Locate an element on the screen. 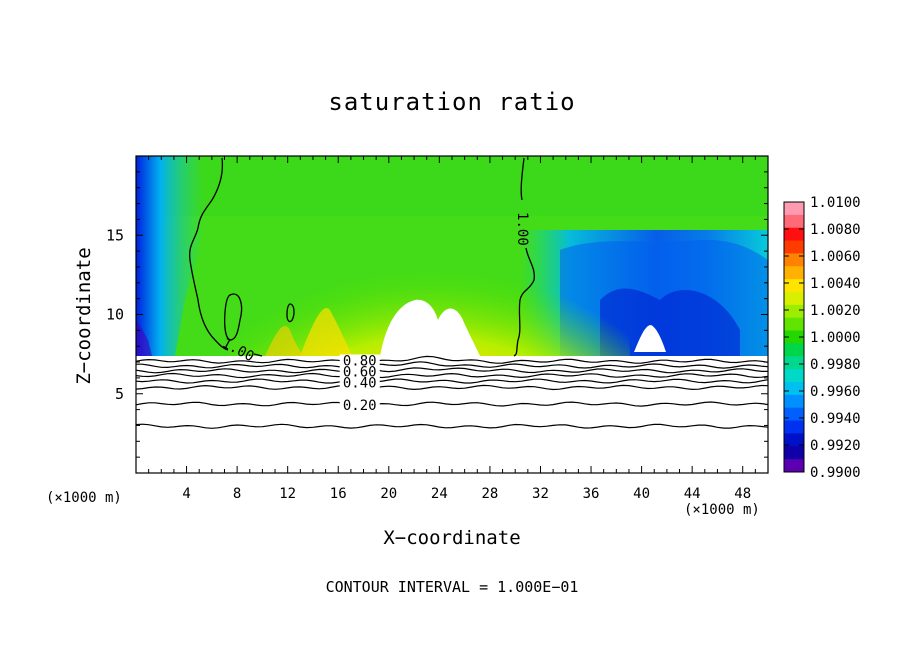 Image resolution: width=904 pixels, height=654 pixels. x-tick-label-9: 40 is located at coordinates (641, 494).